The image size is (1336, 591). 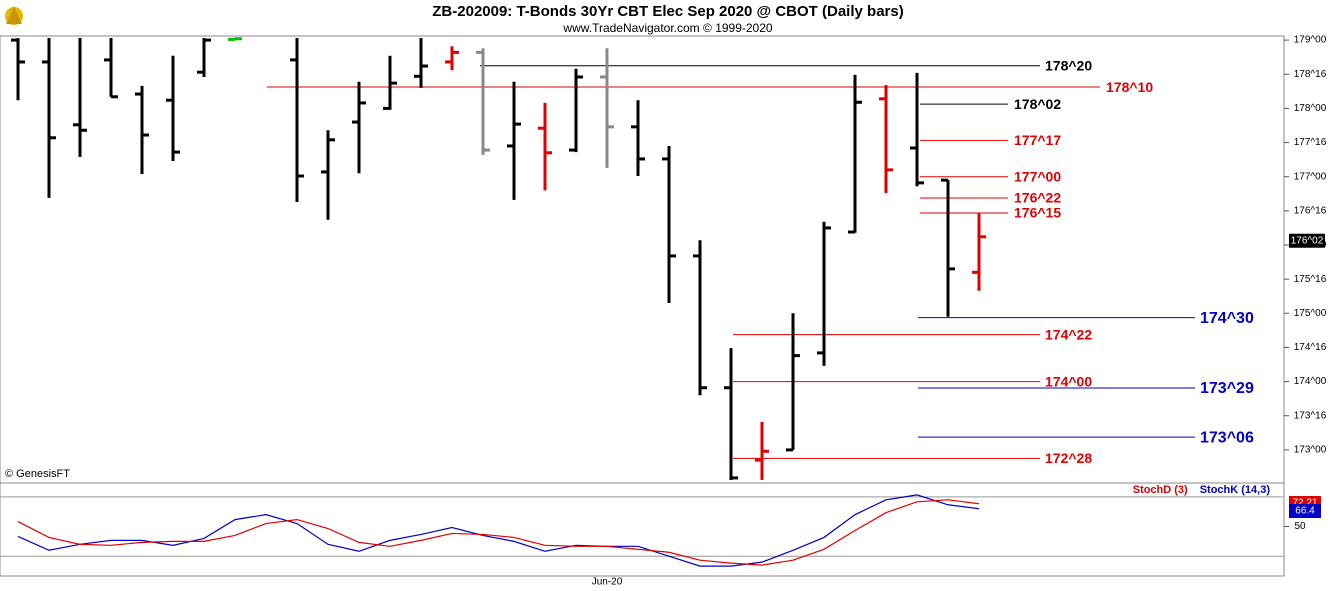 I want to click on level-label: 174^00, so click(x=1068, y=381).